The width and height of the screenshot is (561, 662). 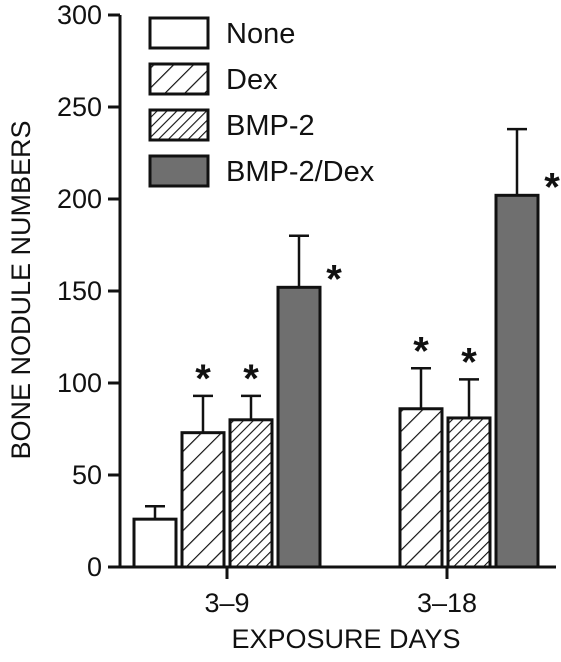 What do you see at coordinates (79, 15) in the screenshot?
I see `y-tick-label: 300` at bounding box center [79, 15].